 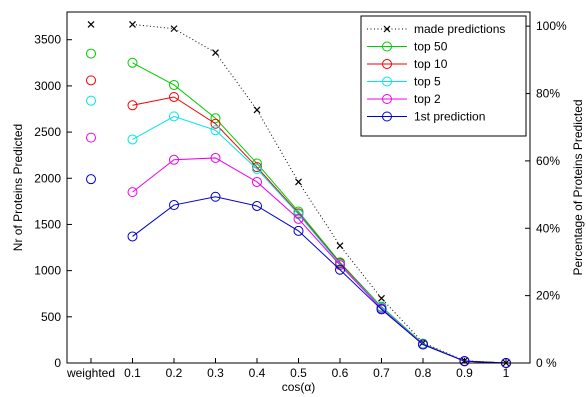 I want to click on legend-x-marker, so click(x=387, y=29).